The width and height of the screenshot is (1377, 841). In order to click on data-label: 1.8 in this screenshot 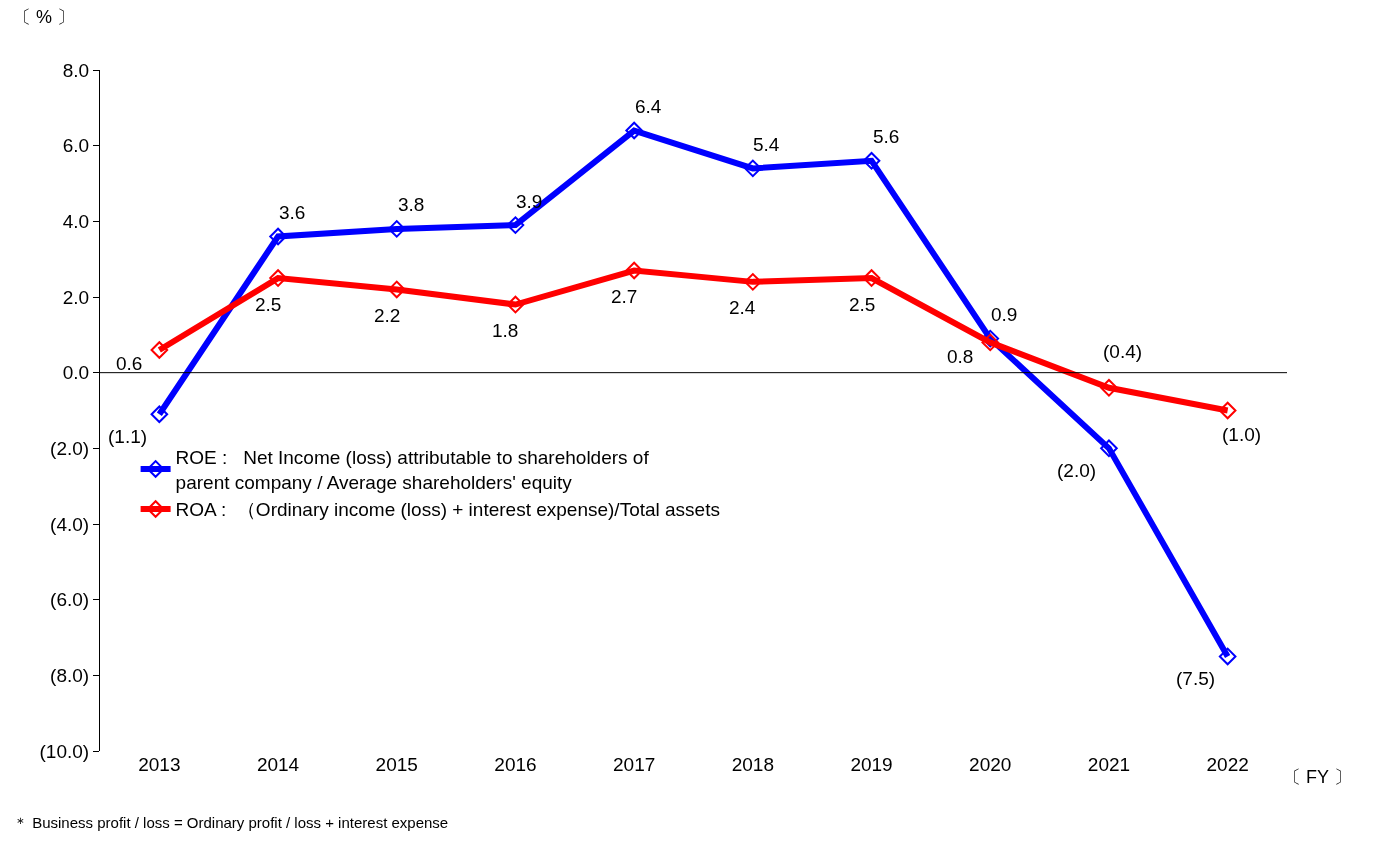, I will do `click(505, 330)`.